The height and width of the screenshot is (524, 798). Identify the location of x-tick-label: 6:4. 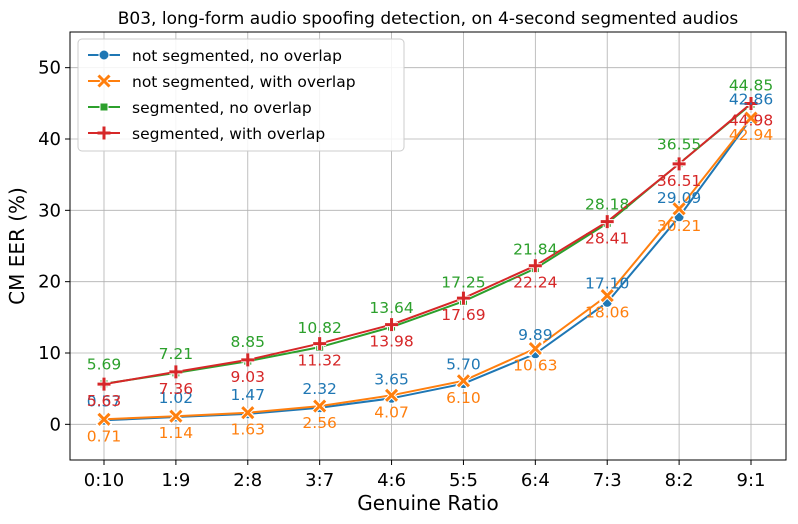
(535, 480).